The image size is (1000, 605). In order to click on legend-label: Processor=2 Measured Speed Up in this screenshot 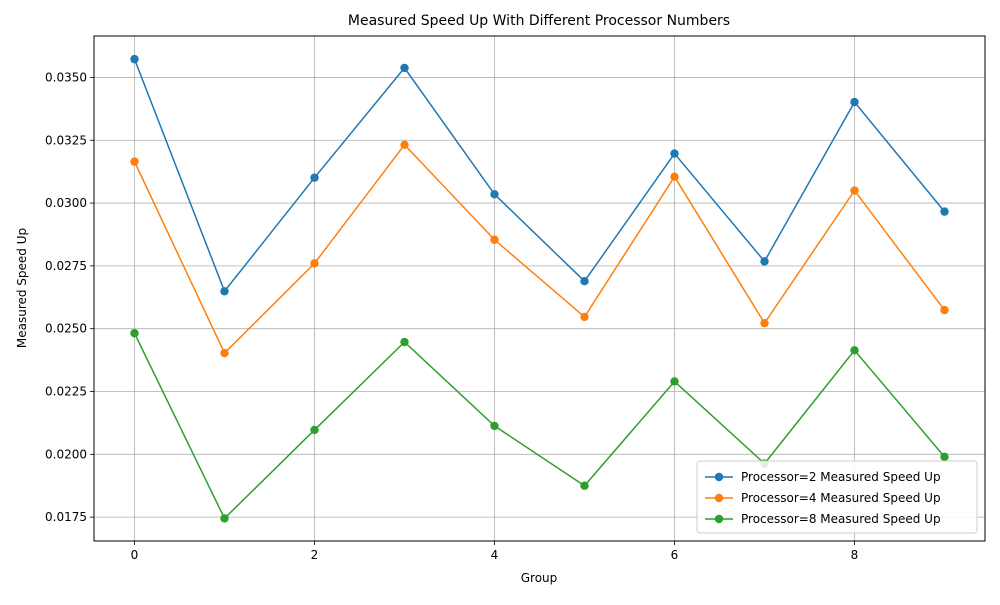, I will do `click(841, 477)`.